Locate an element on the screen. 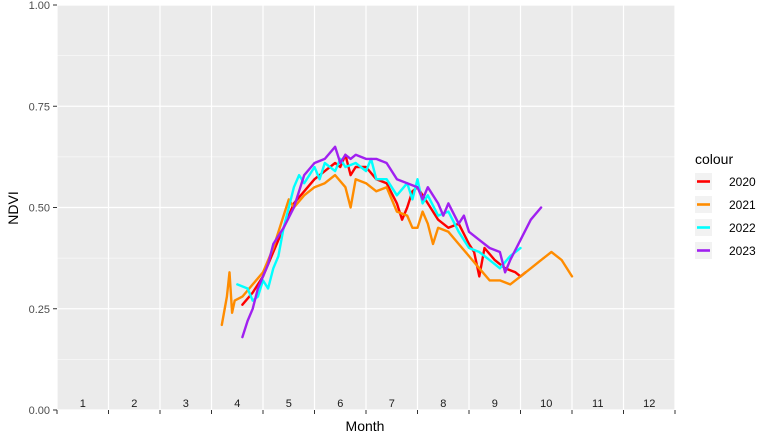 The height and width of the screenshot is (442, 773). series-line-2022 is located at coordinates (379, 229).